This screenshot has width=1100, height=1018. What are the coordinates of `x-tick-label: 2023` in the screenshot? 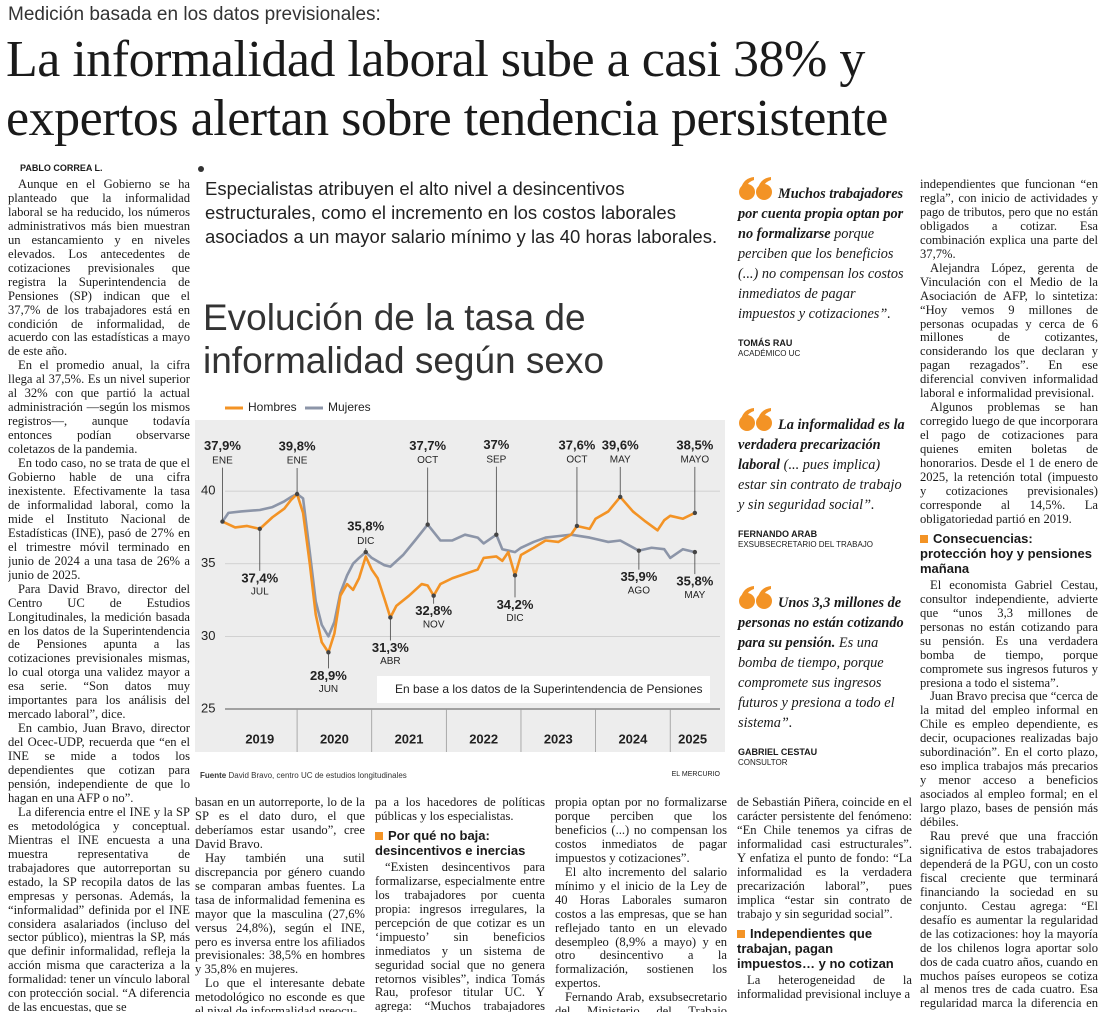 It's located at (558, 738).